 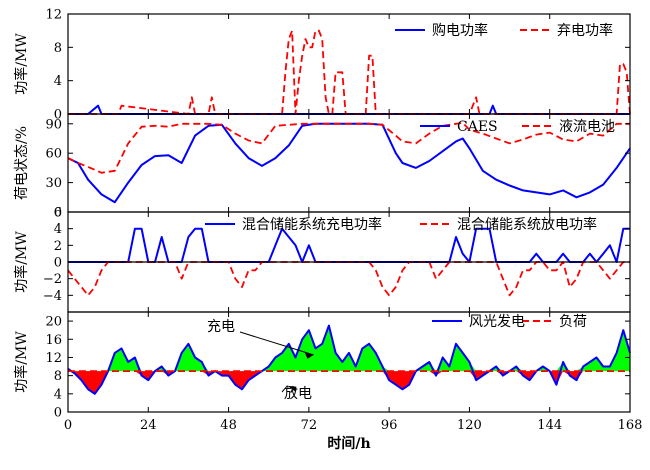 What do you see at coordinates (477, 127) in the screenshot?
I see `legend-label: CAES` at bounding box center [477, 127].